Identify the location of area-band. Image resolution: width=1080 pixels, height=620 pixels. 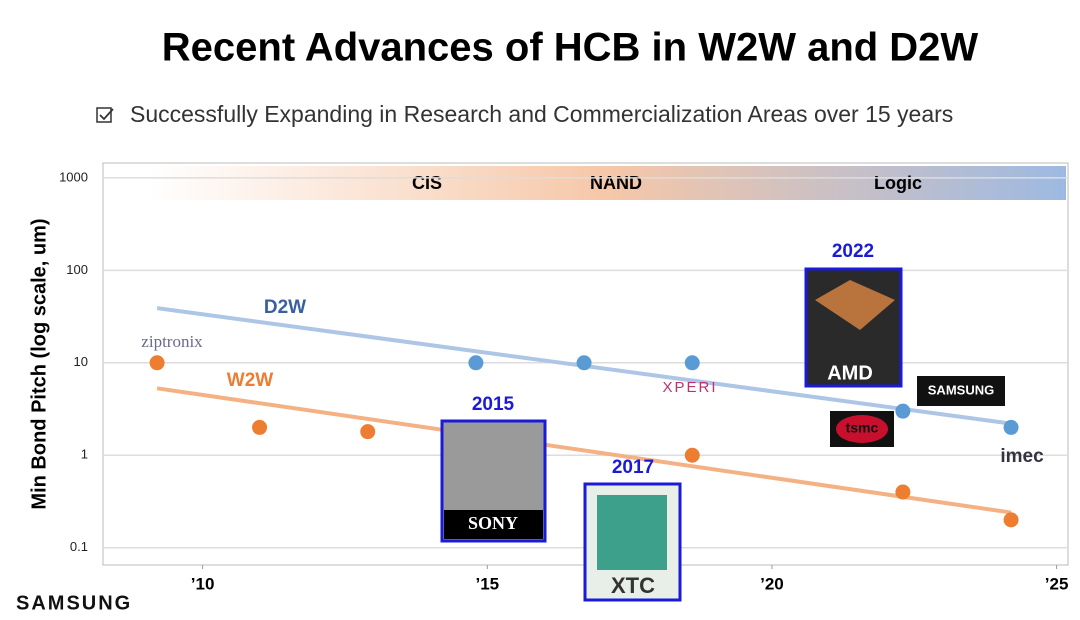
(608, 183).